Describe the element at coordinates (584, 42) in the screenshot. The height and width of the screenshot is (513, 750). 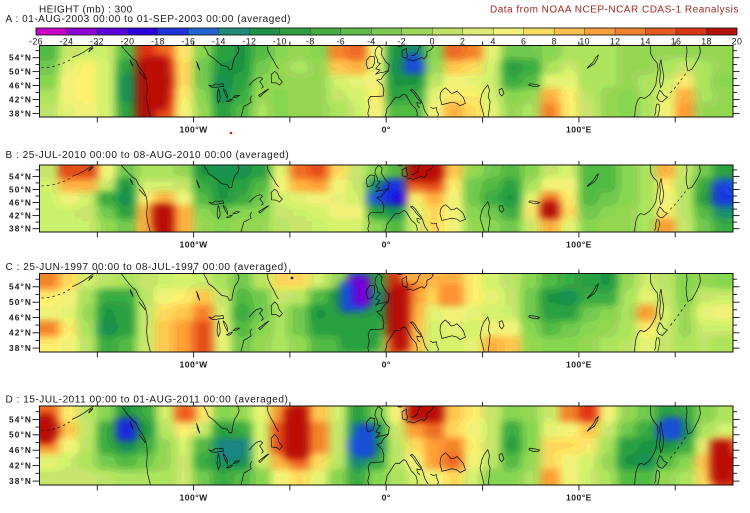
I see `svg-text: 10` at that location.